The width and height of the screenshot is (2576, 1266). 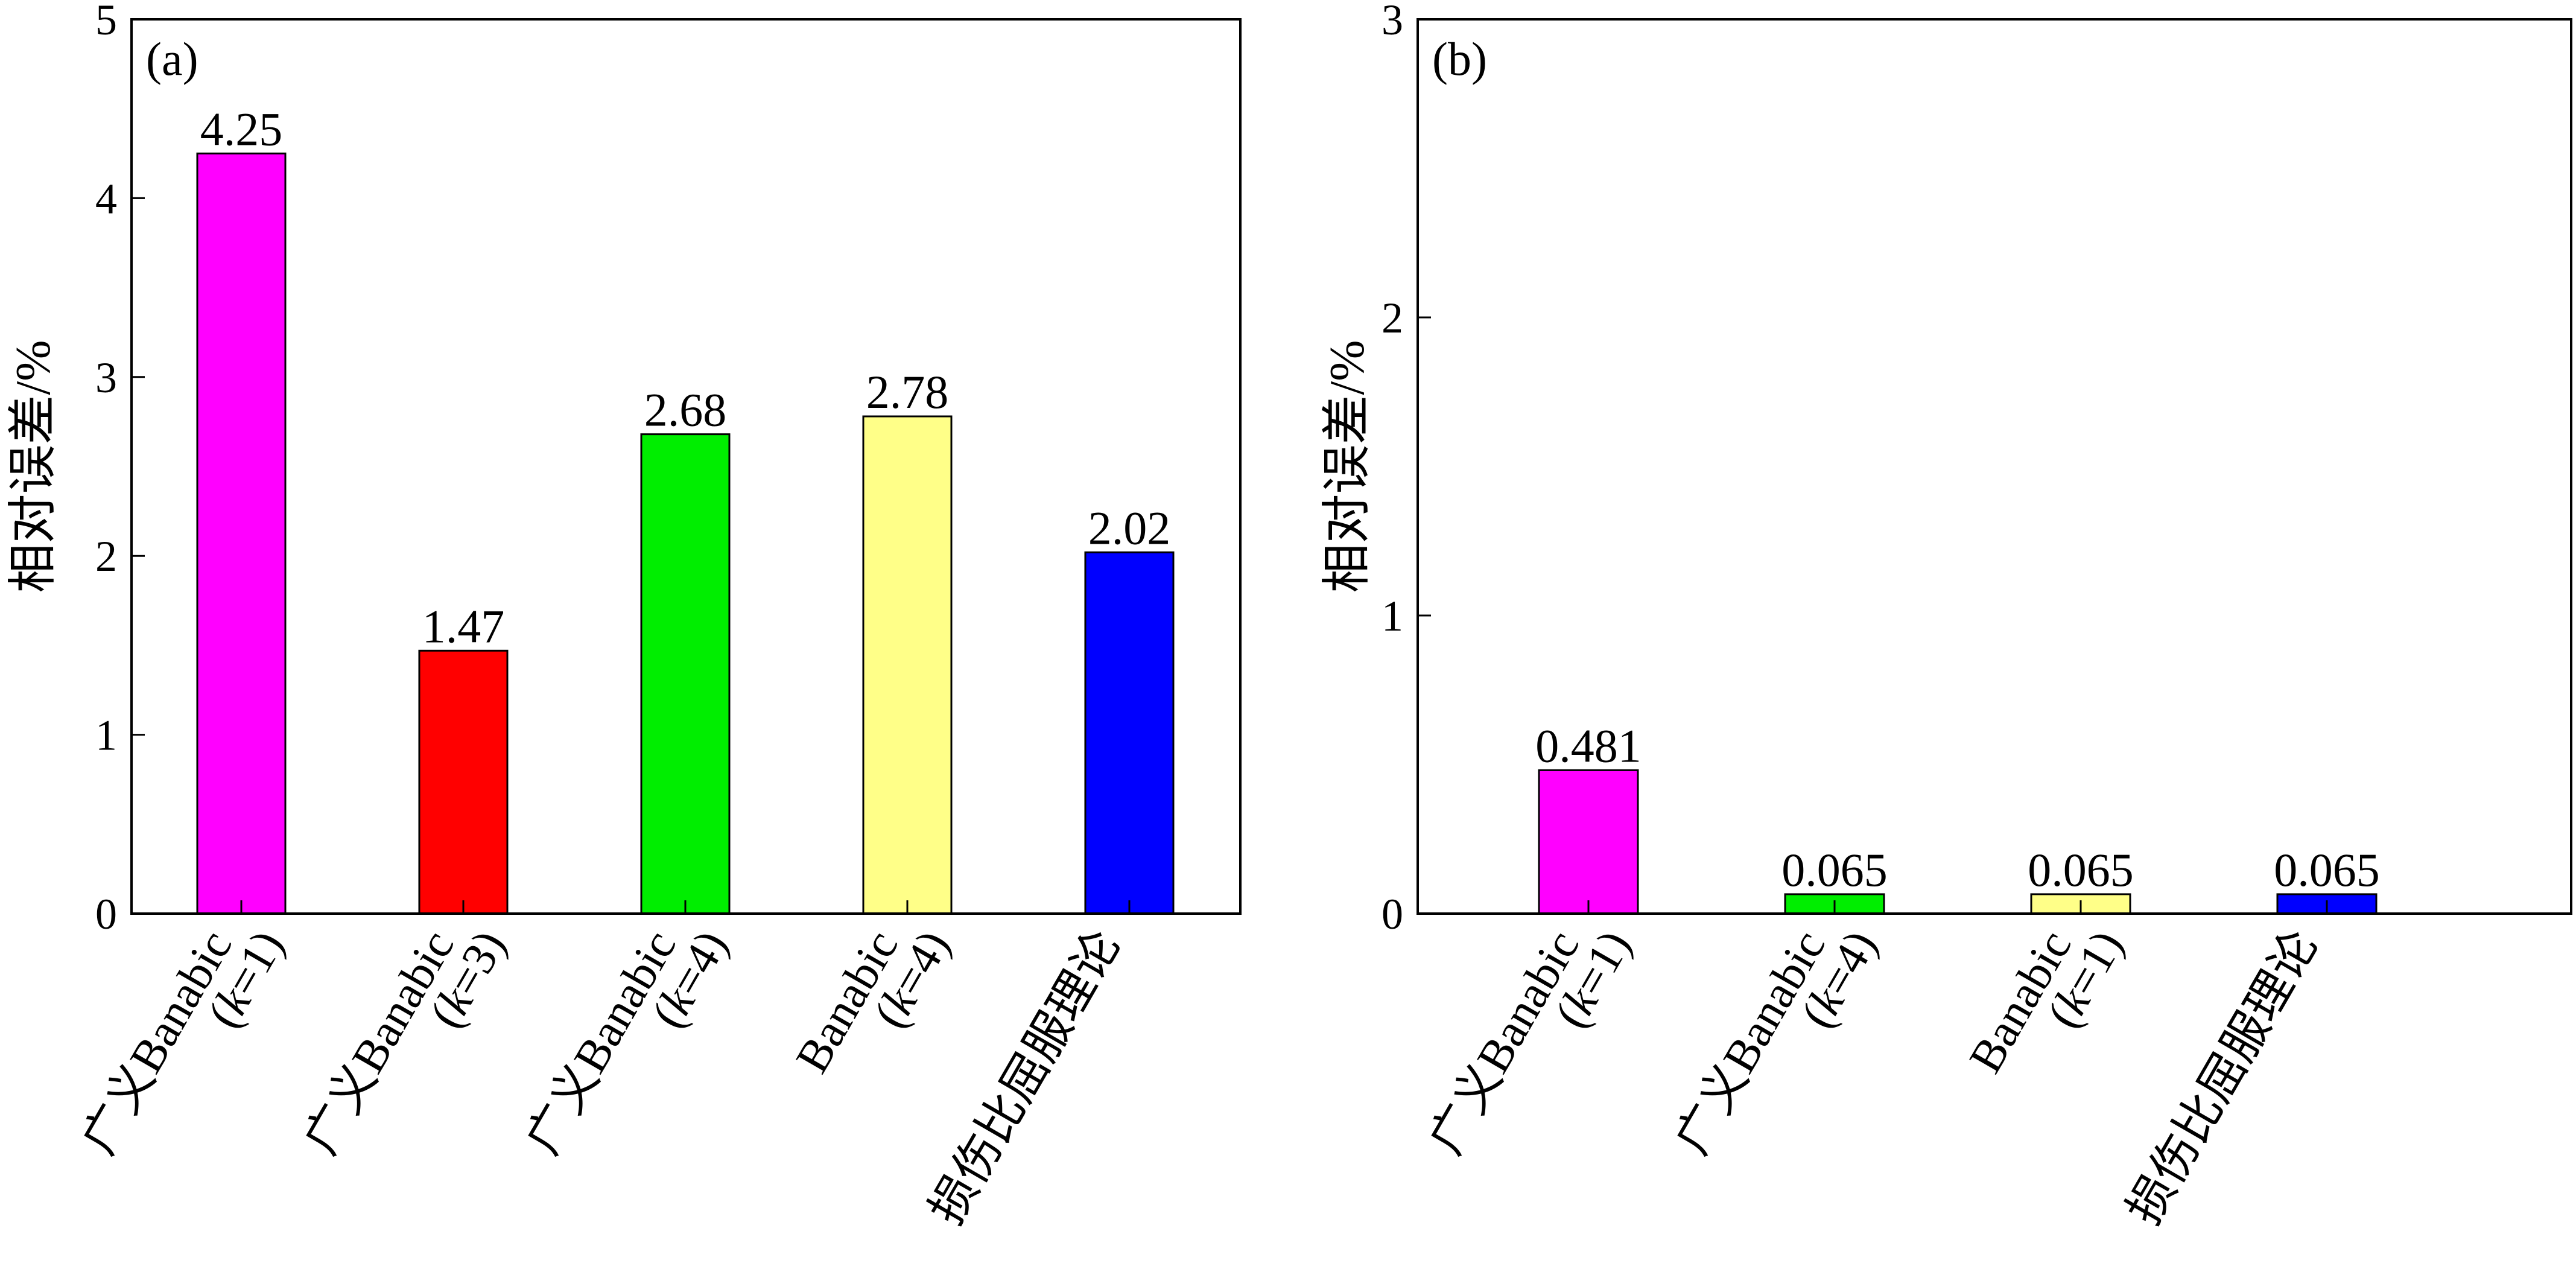 What do you see at coordinates (242, 129) in the screenshot?
I see `data-label-1: 4.25` at bounding box center [242, 129].